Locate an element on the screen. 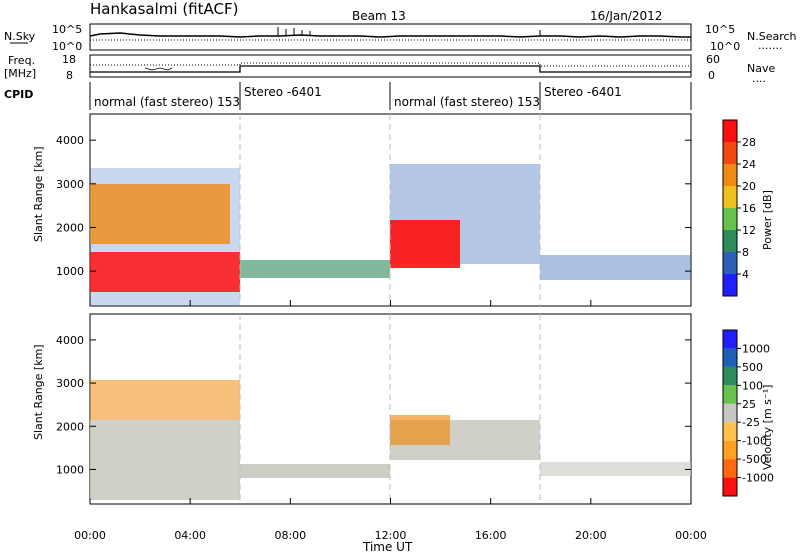 The width and height of the screenshot is (800, 554). power-colorbar-tick-label: 24 is located at coordinates (749, 164).